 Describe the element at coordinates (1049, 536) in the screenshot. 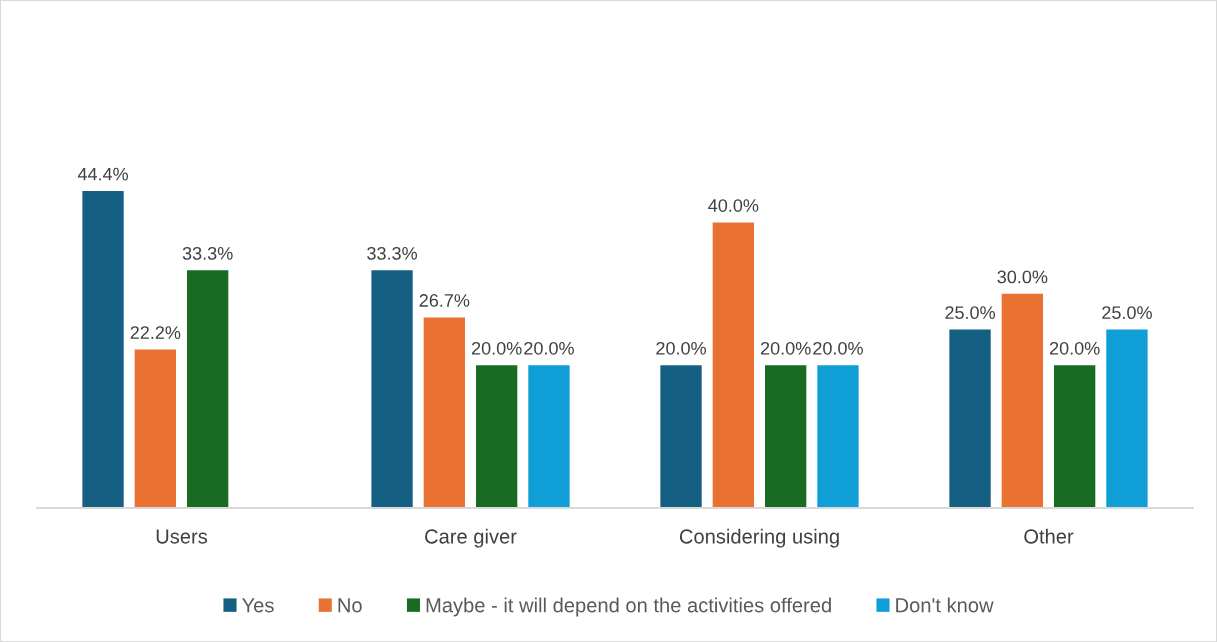

I see `x-tick-label: Other` at that location.